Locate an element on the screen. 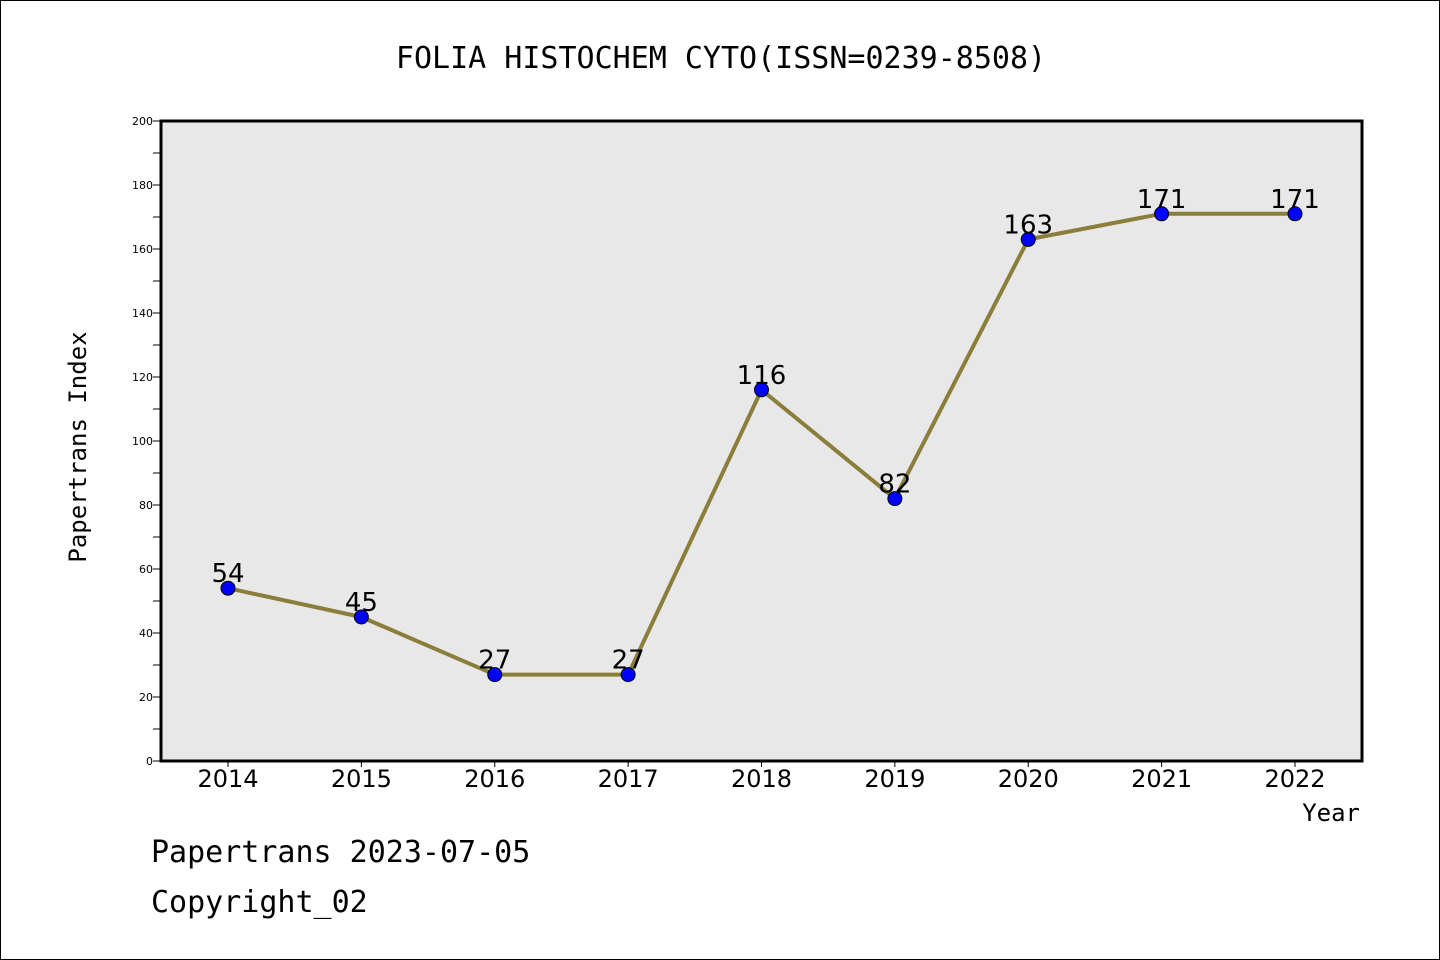 The height and width of the screenshot is (960, 1440). x-tick-label: 2016 is located at coordinates (494, 779).